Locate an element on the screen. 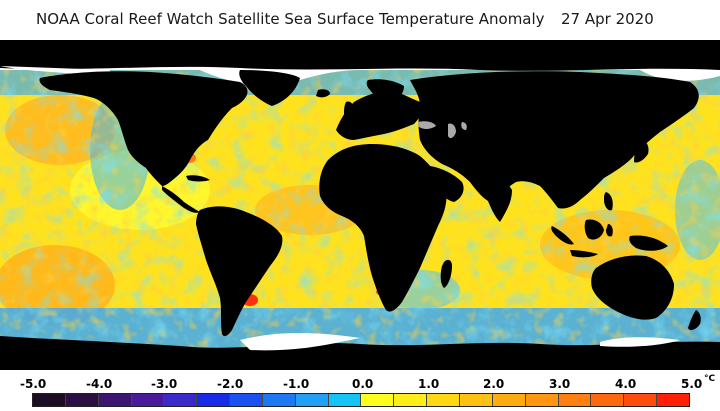 This screenshot has width=720, height=411. legend-tick: -1.0 is located at coordinates (296, 384).